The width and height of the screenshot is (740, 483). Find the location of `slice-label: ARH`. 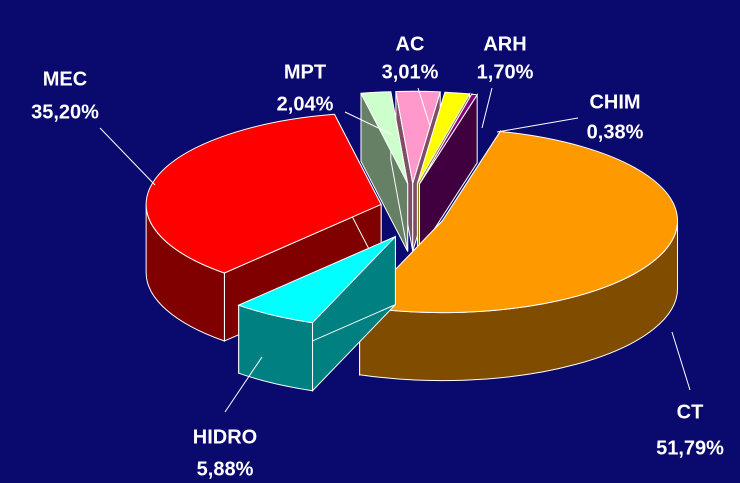

slice-label: ARH is located at coordinates (504, 44).